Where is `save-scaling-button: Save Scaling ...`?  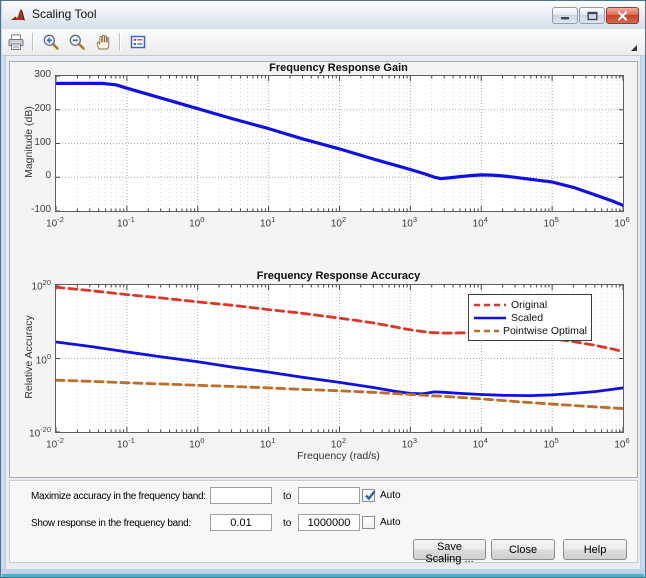 save-scaling-button: Save Scaling ... is located at coordinates (449, 552).